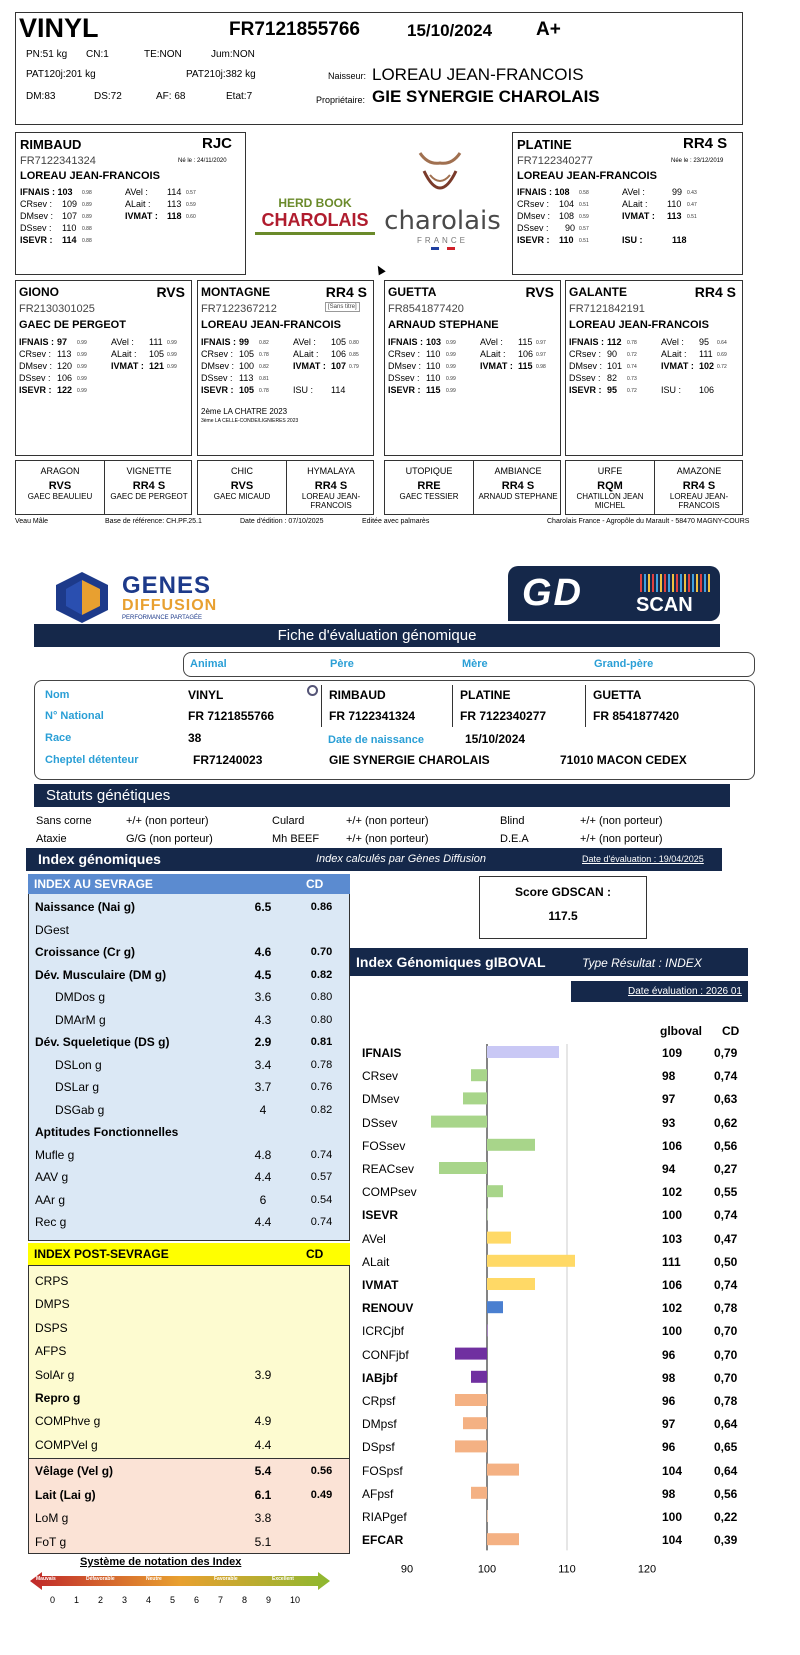 The image size is (800, 1655). Describe the element at coordinates (450, 30) in the screenshot. I see `animal-date: 15/10/2024` at that location.